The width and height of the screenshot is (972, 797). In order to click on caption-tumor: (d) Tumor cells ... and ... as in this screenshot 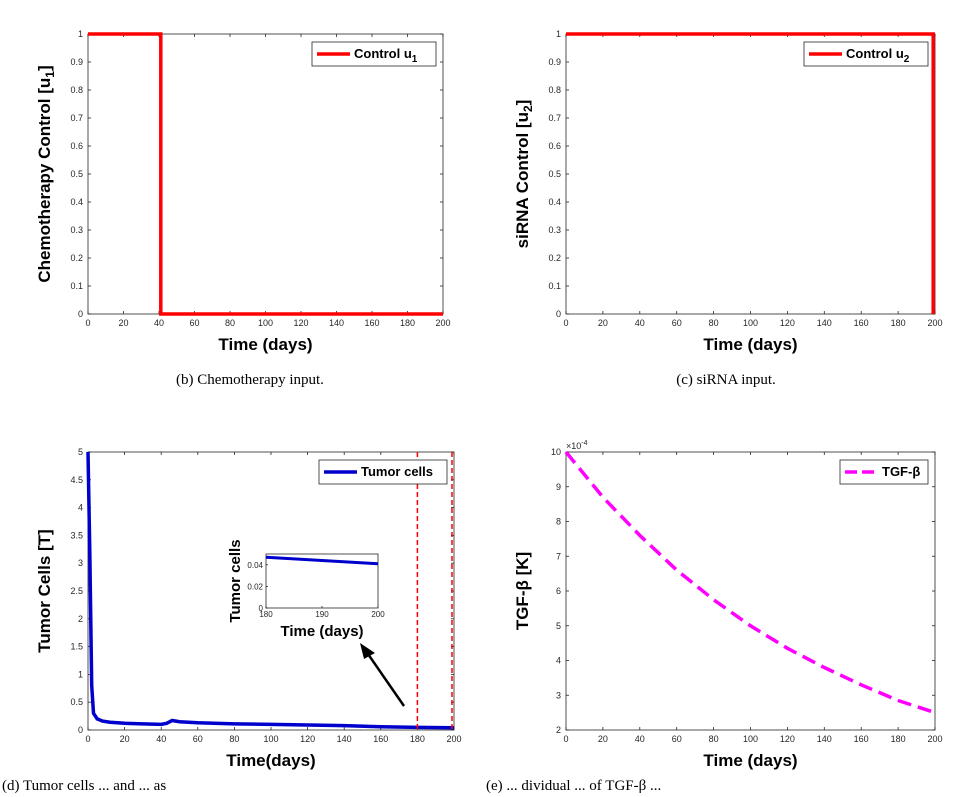, I will do `click(84, 786)`.